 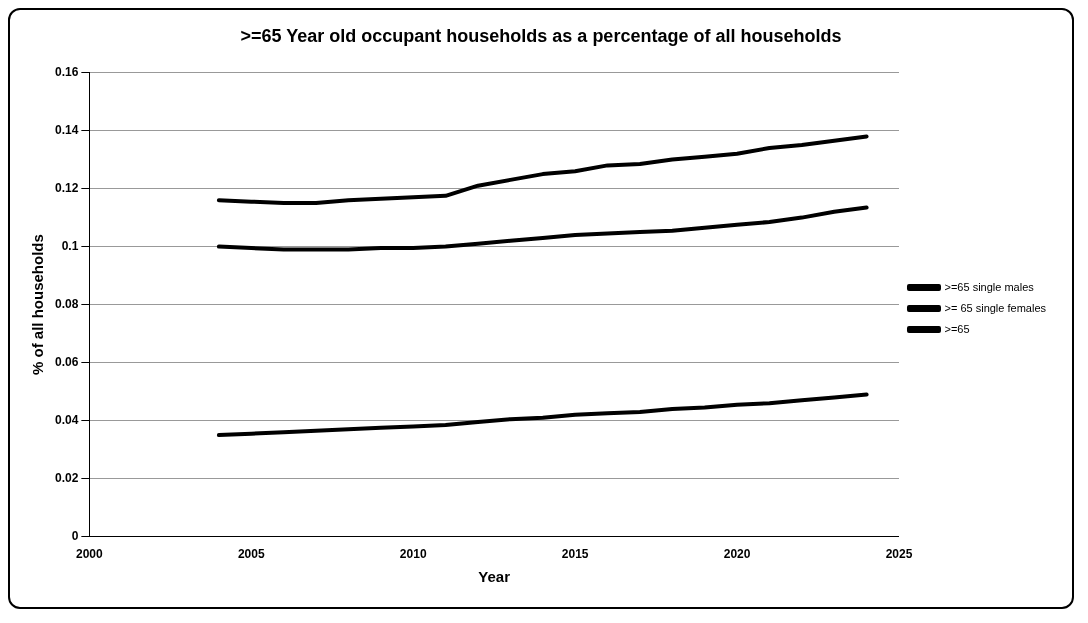 What do you see at coordinates (995, 307) in the screenshot?
I see `legend-label: >= 65 single females` at bounding box center [995, 307].